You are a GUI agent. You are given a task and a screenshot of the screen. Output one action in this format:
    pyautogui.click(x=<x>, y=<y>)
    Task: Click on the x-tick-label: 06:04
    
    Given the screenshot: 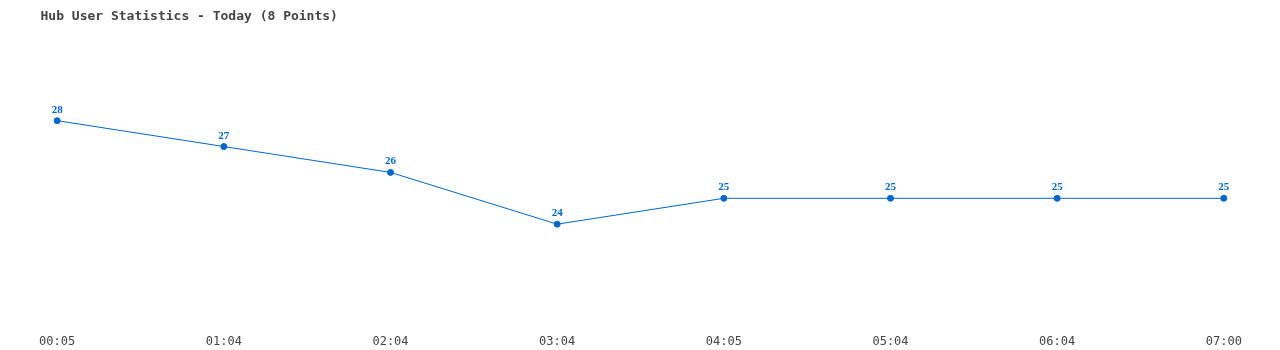 What is the action you would take?
    pyautogui.click(x=1057, y=340)
    